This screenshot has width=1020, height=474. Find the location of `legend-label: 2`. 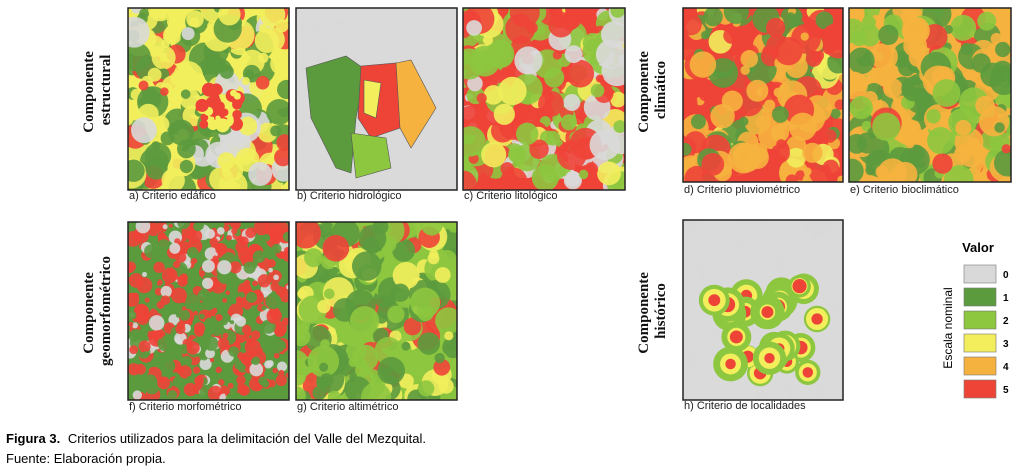

legend-label: 2 is located at coordinates (1006, 321).